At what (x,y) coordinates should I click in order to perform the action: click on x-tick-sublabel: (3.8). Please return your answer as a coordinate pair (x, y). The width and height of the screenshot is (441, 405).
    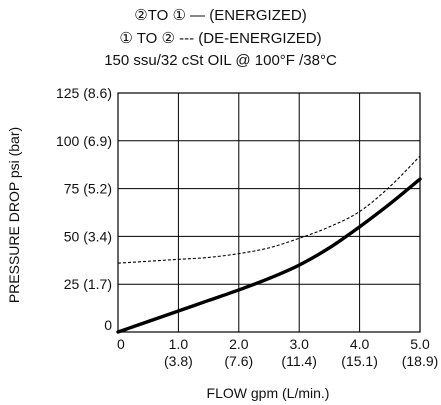
    Looking at the image, I should click on (178, 361).